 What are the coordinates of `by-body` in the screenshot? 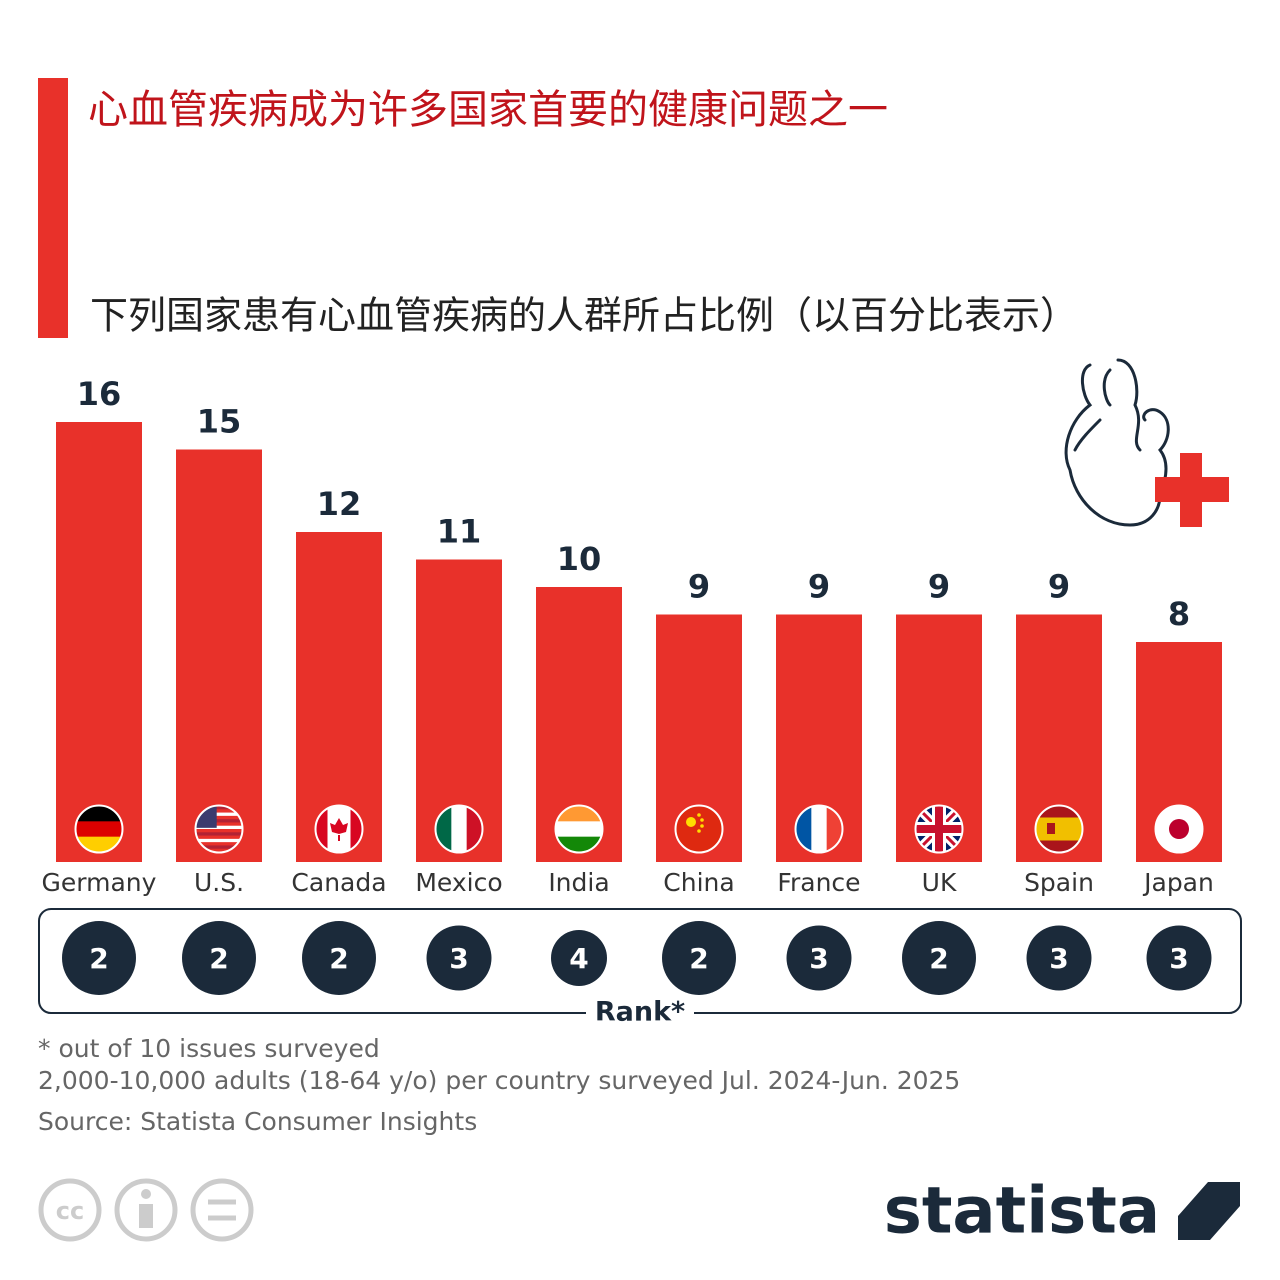 It's located at (146, 1216).